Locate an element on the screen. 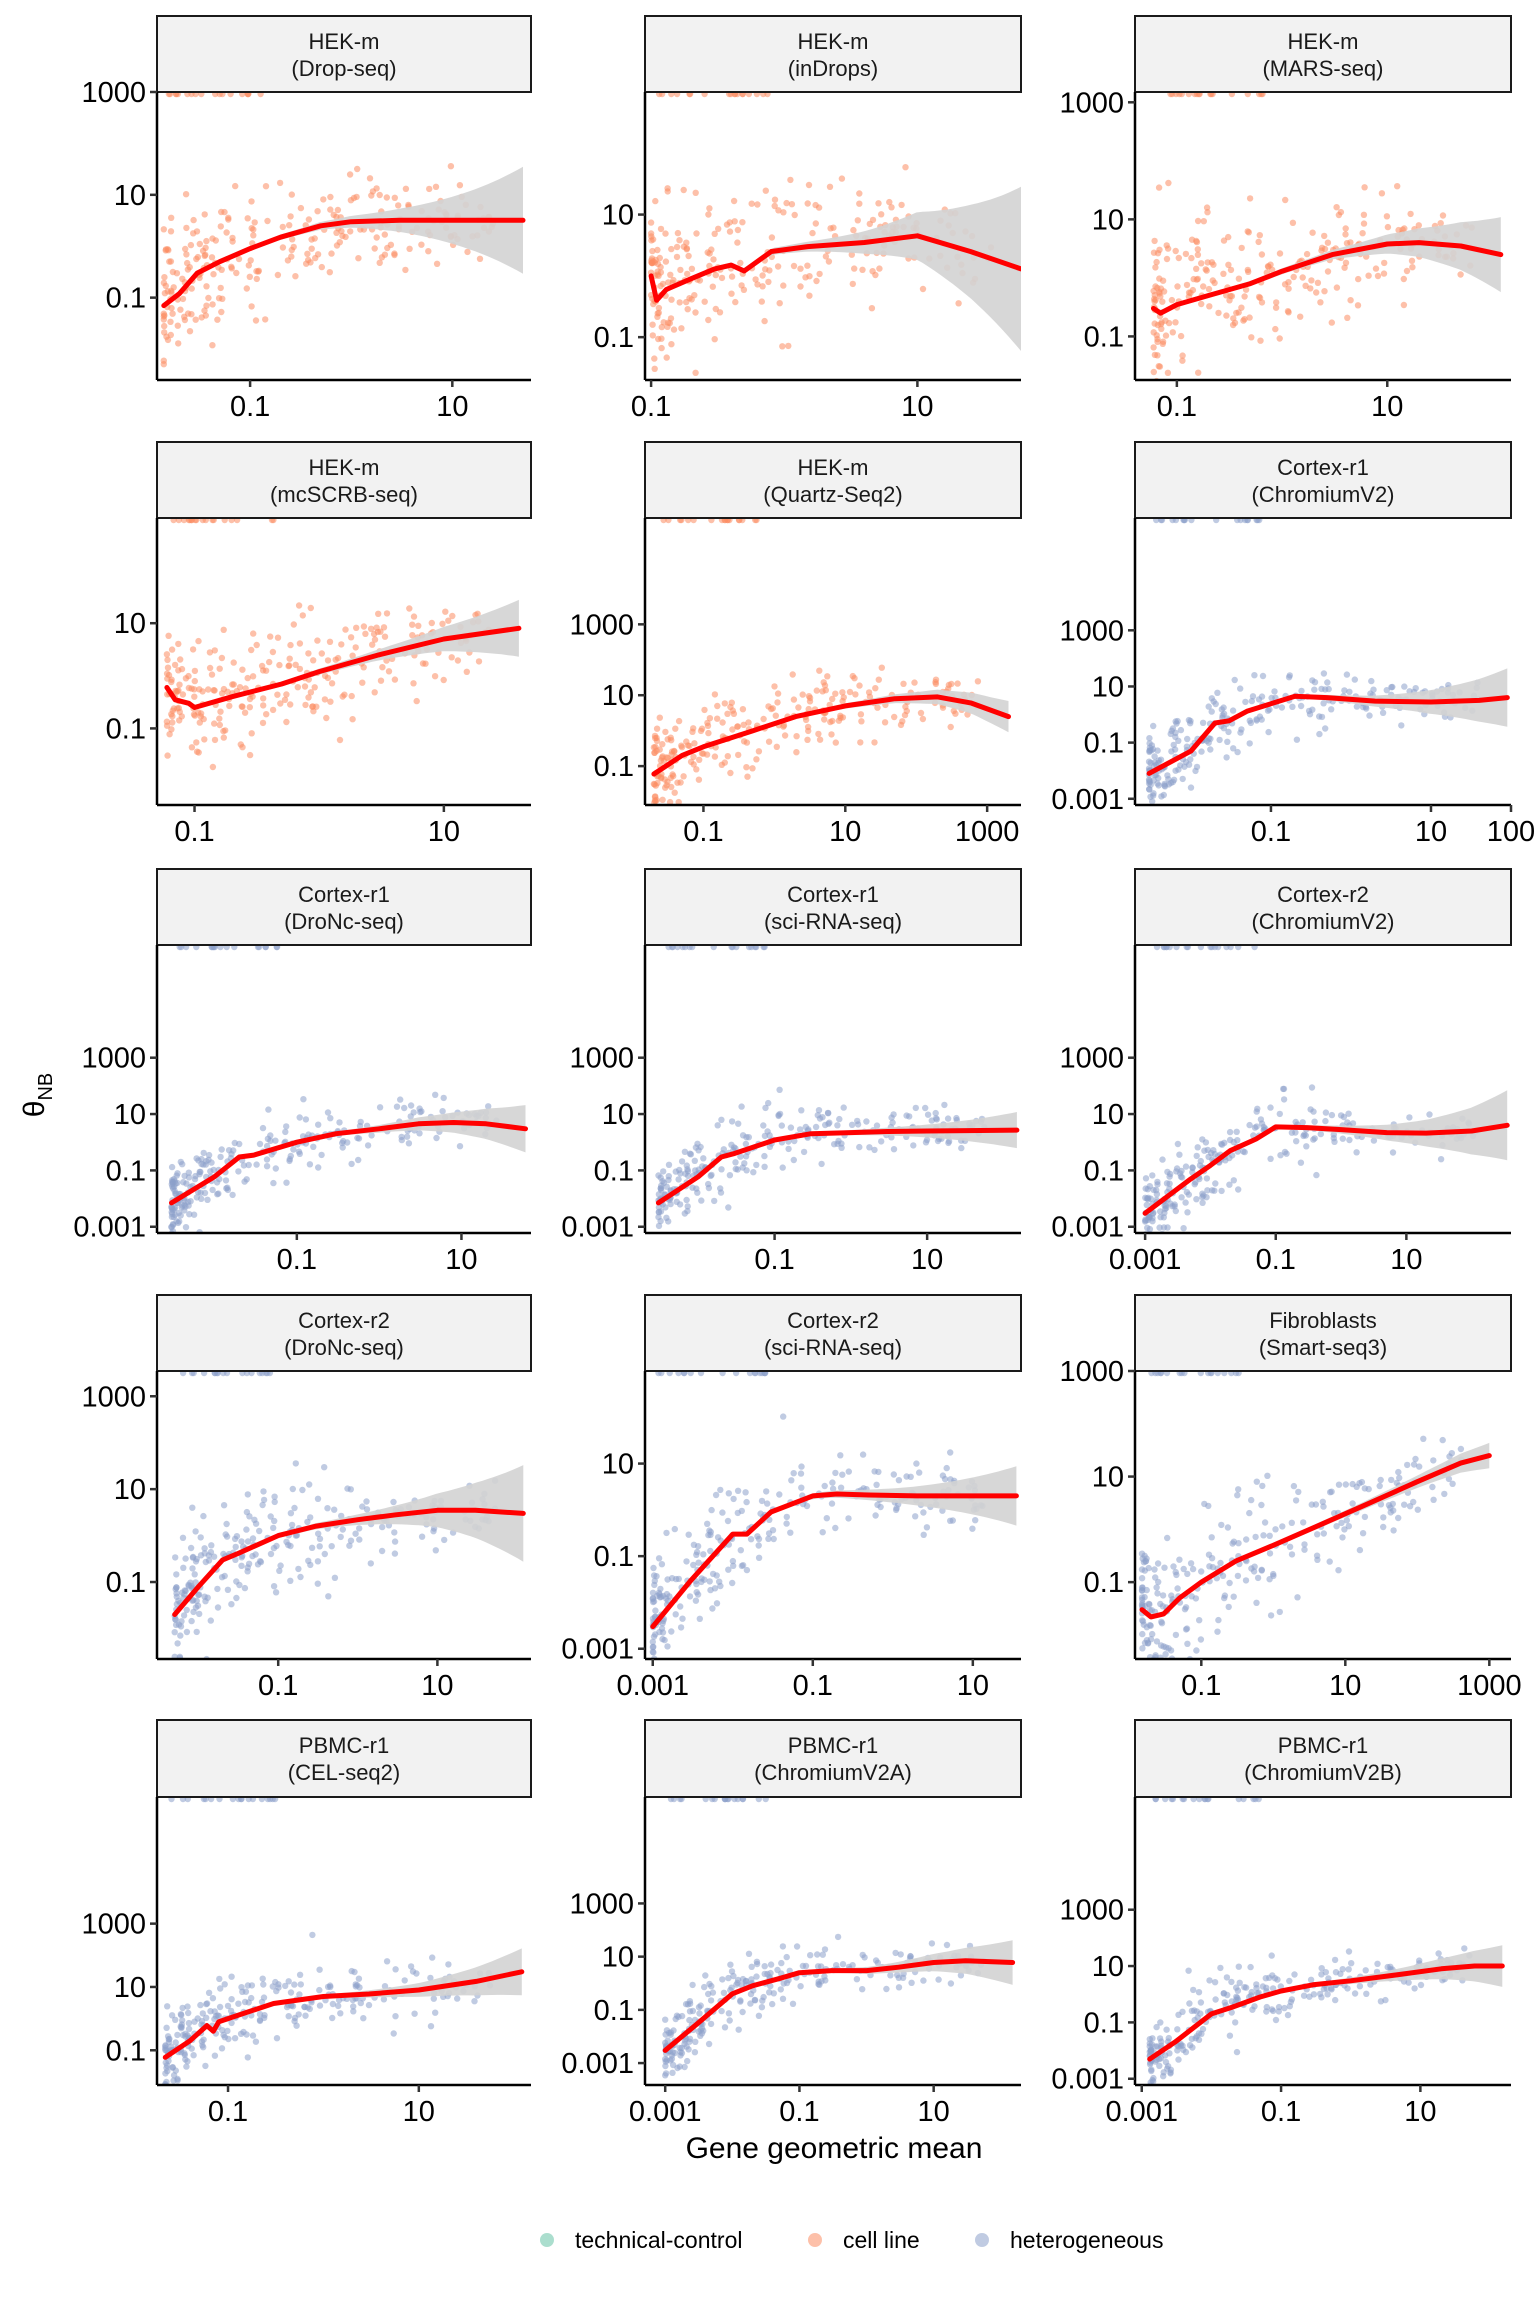  x-tick-label: 10 is located at coordinates (845, 832).